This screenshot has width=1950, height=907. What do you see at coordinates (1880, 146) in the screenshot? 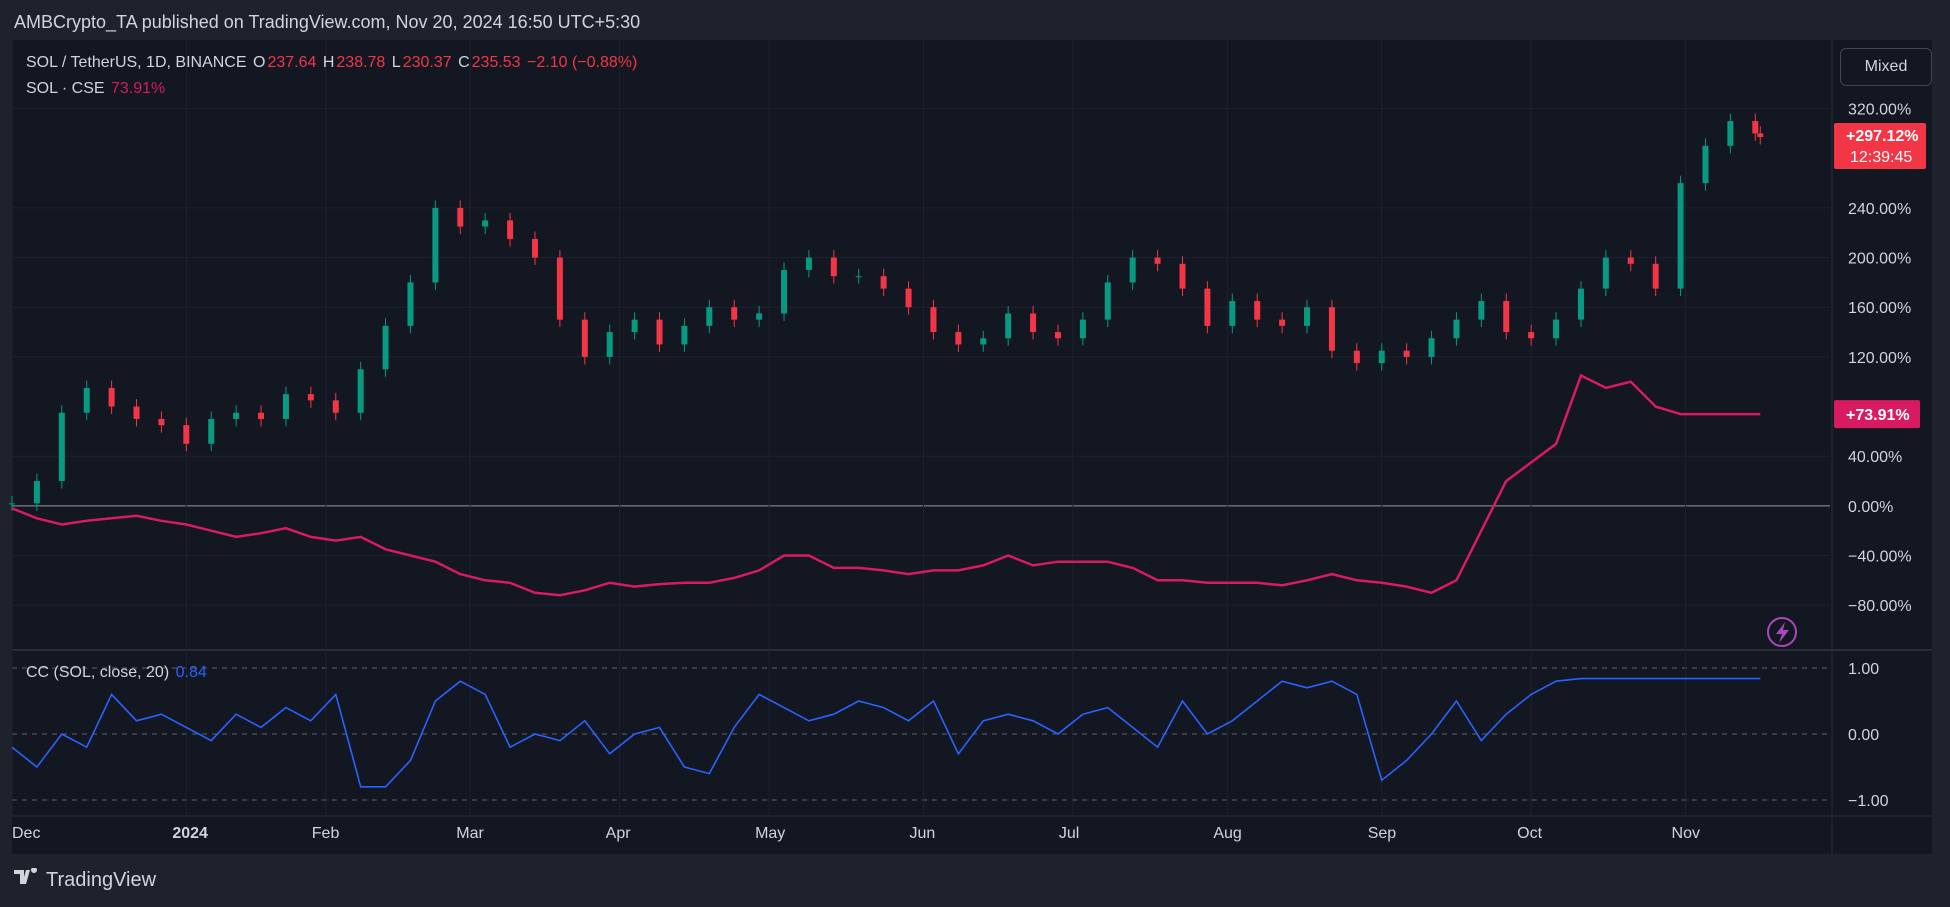
I see `price-badge` at bounding box center [1880, 146].